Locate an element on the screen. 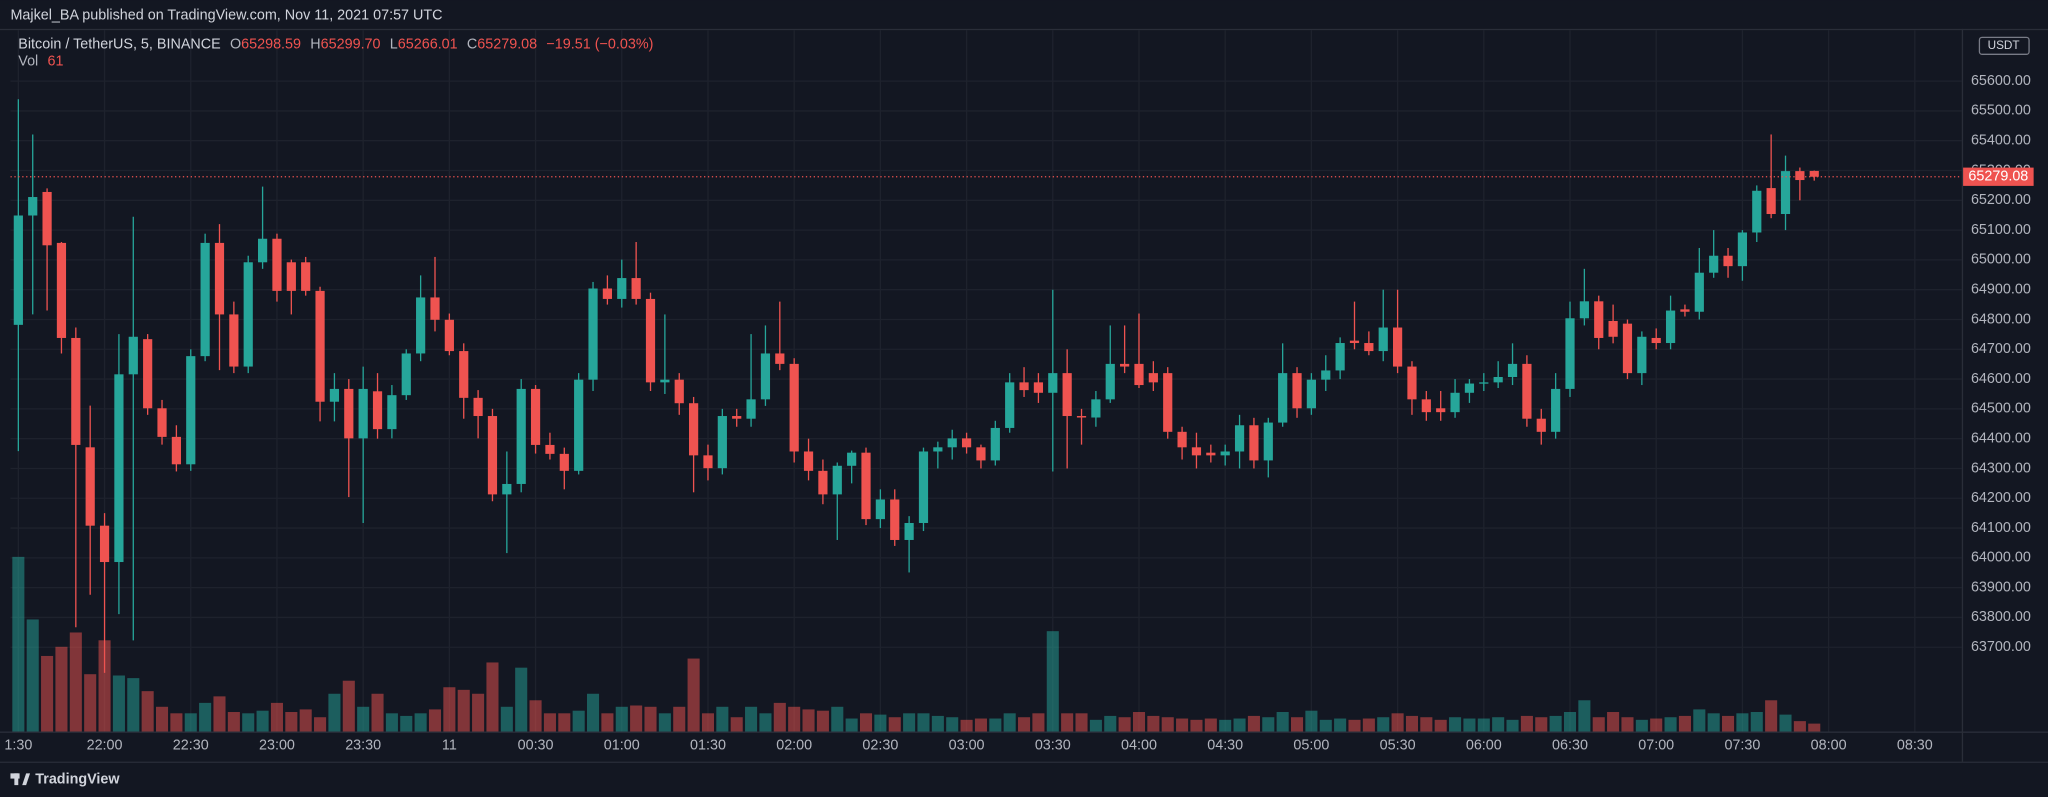  currency-box is located at coordinates (2004, 45).